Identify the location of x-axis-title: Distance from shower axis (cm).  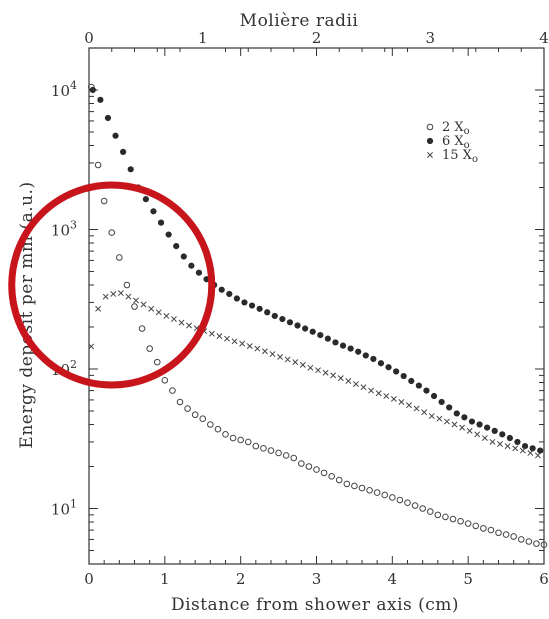
(315, 605).